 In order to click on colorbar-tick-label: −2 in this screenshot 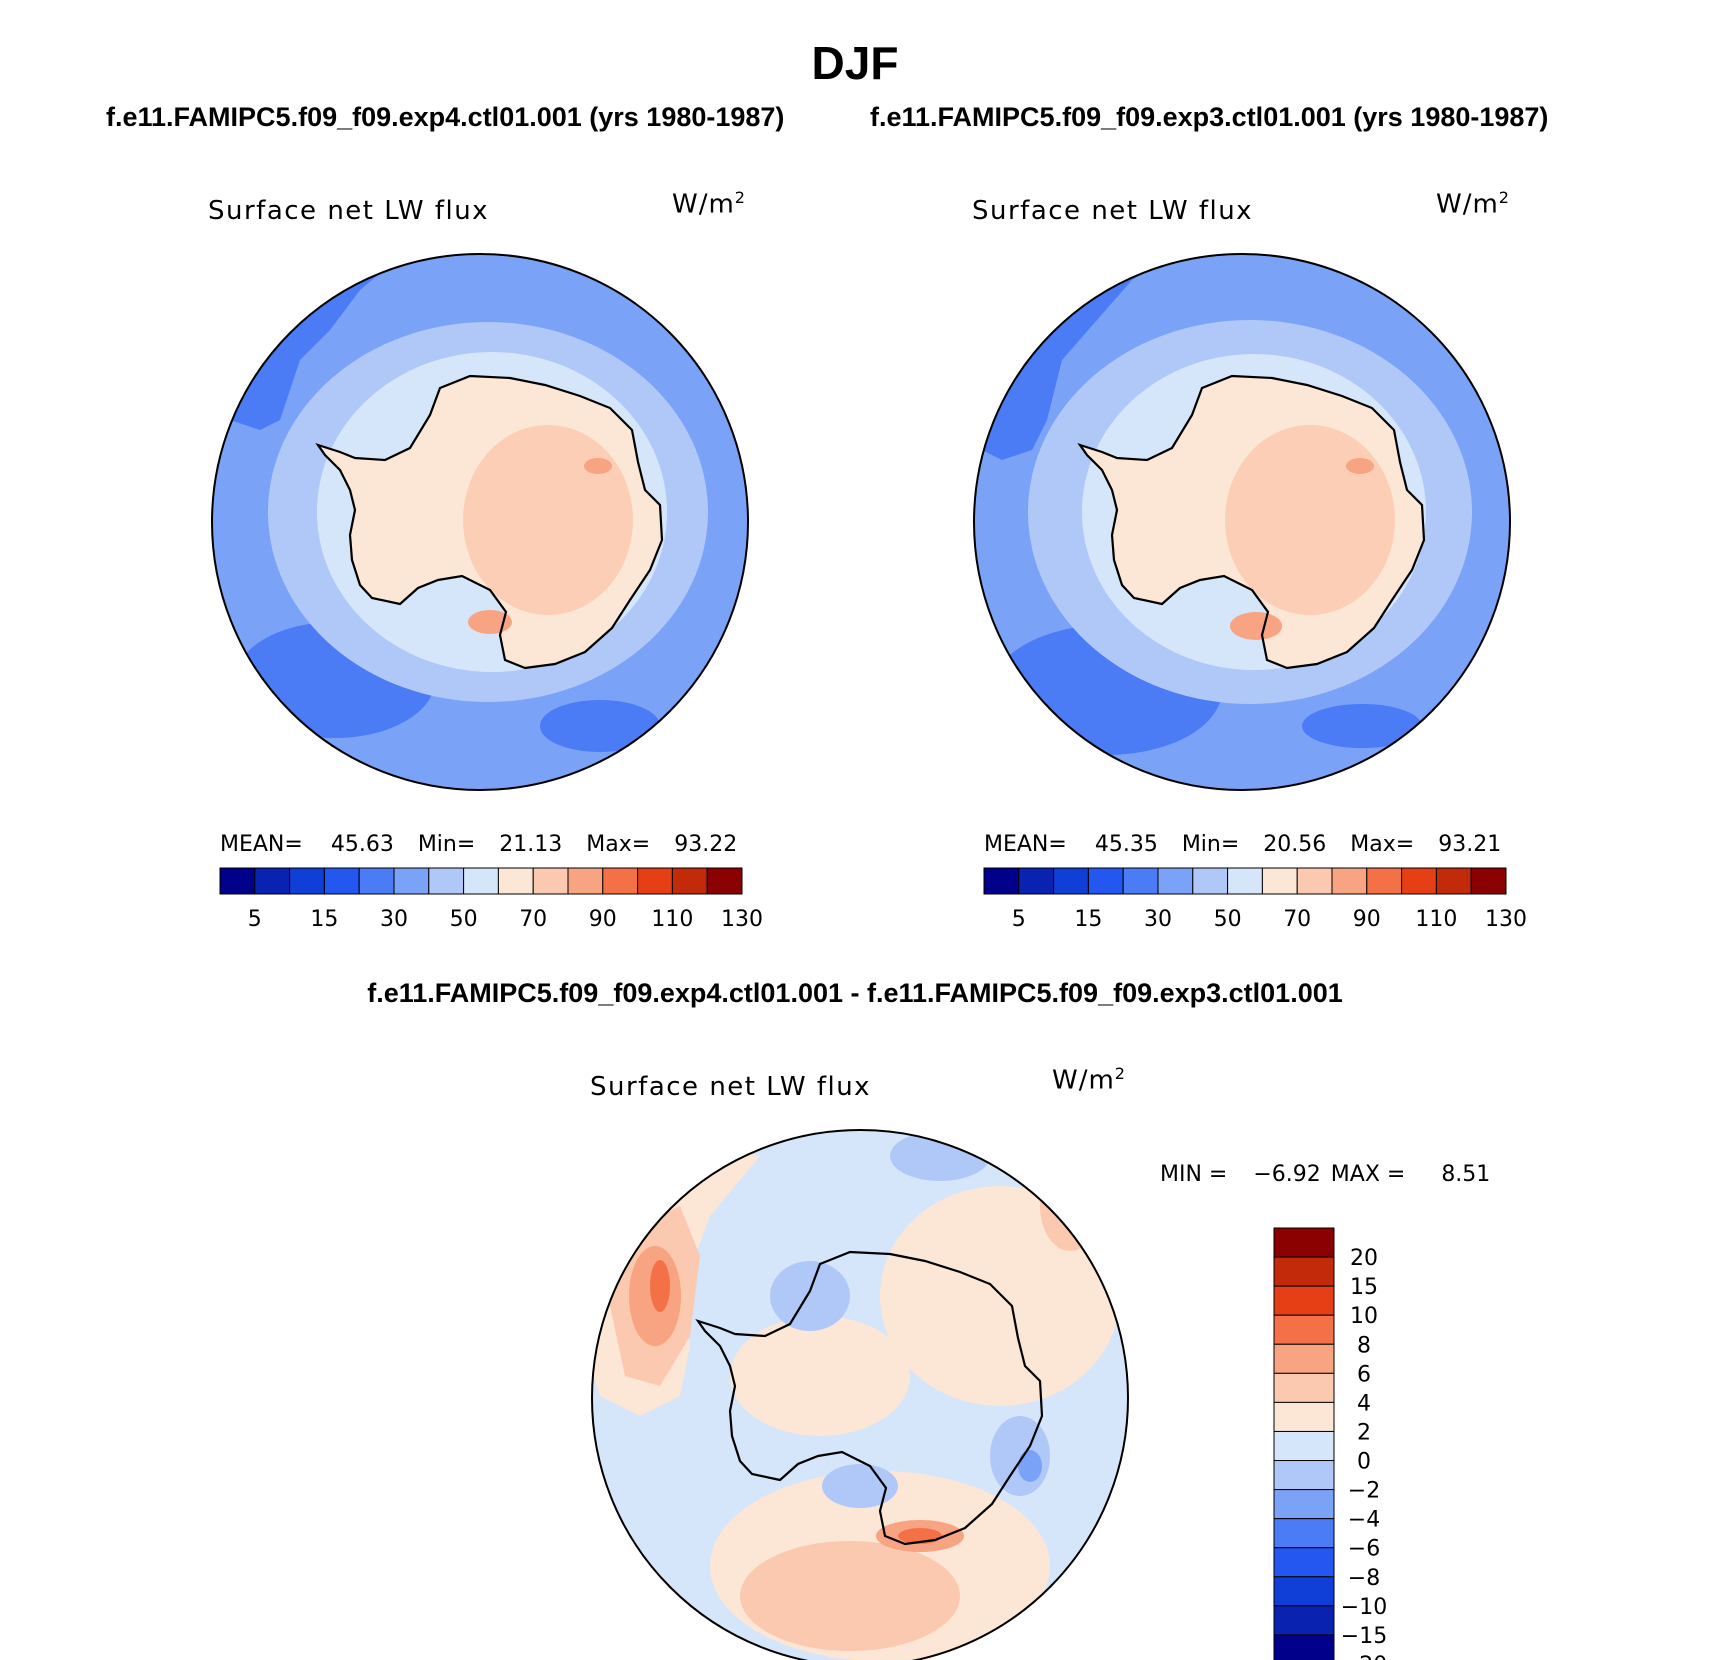, I will do `click(1364, 1491)`.